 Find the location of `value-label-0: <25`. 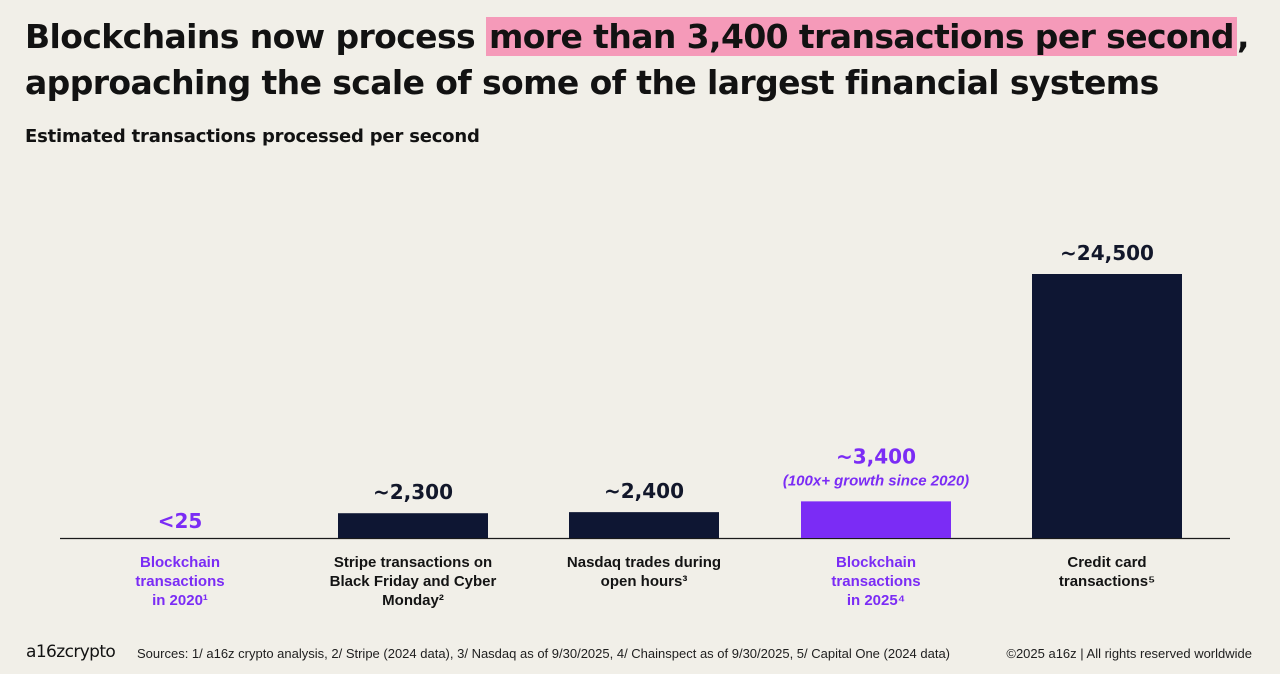

value-label-0: <25 is located at coordinates (180, 521).